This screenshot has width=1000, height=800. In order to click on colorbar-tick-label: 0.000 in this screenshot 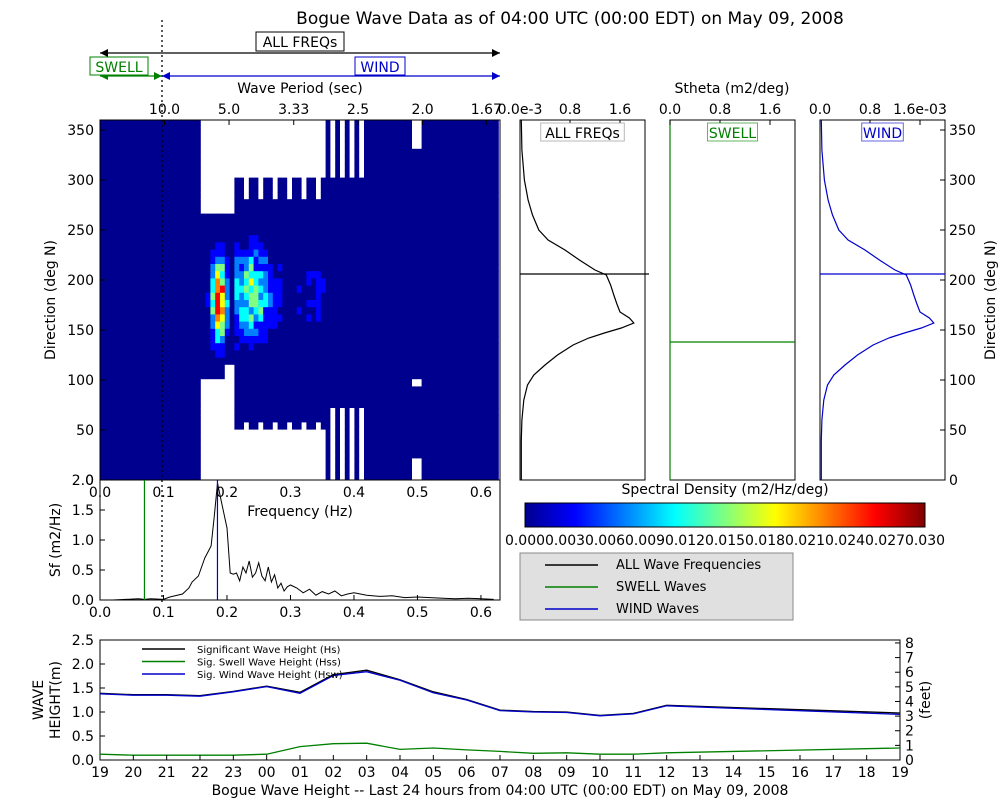, I will do `click(525, 541)`.